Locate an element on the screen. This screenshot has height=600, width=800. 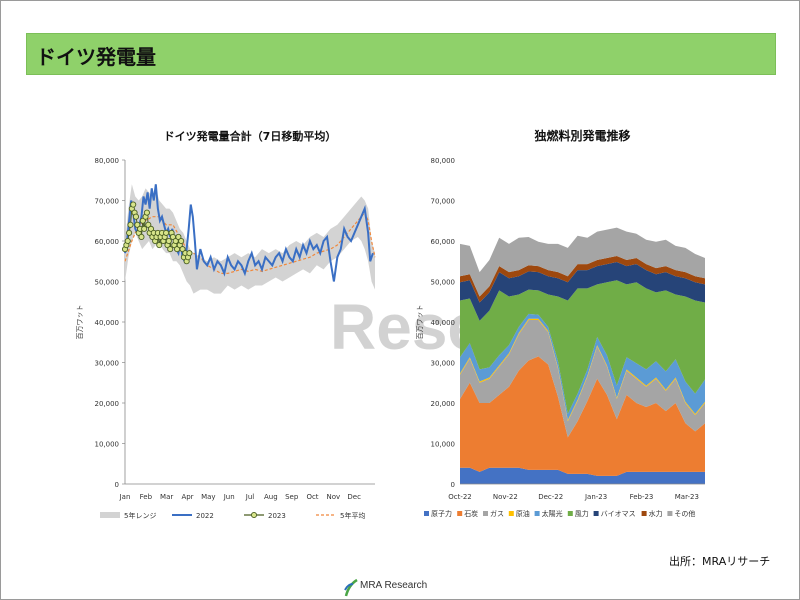
x-tick-label: Feb-23 is located at coordinates (642, 497).